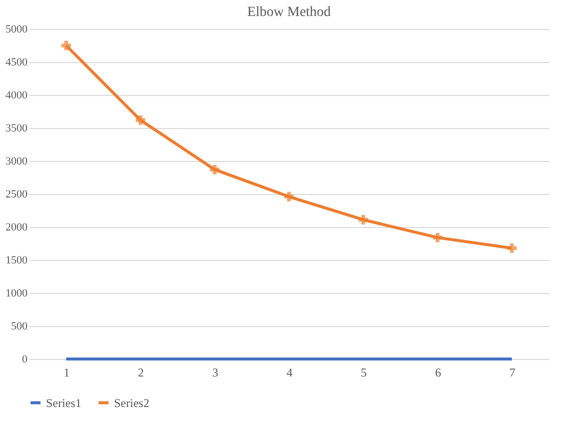  I want to click on x-tick-label: 4, so click(289, 373).